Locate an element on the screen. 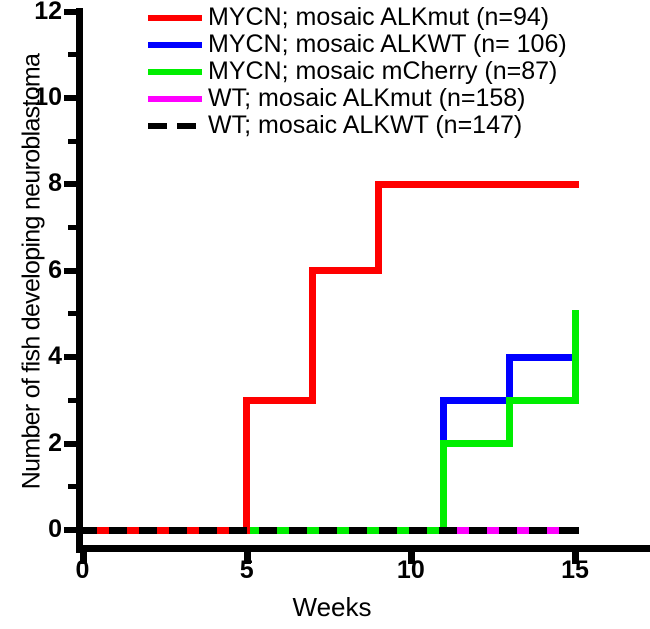 This screenshot has width=650, height=629. legend-item: MYCN; mosaic mCherry (n=87) is located at coordinates (356, 71).